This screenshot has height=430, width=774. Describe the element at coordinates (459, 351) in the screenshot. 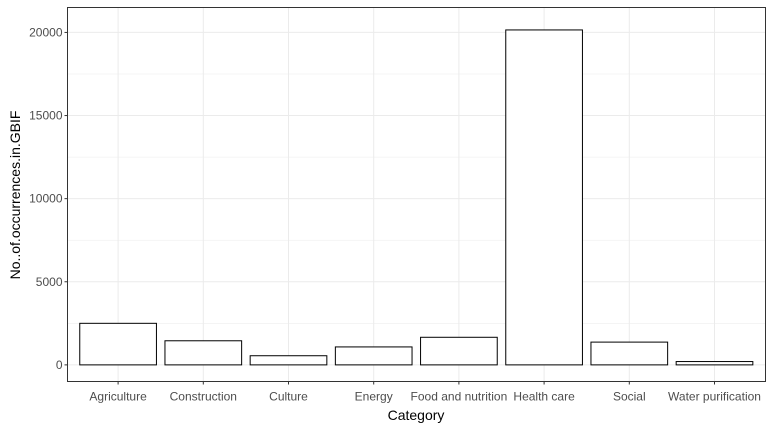

I see `bar-food-and-nutrition` at that location.